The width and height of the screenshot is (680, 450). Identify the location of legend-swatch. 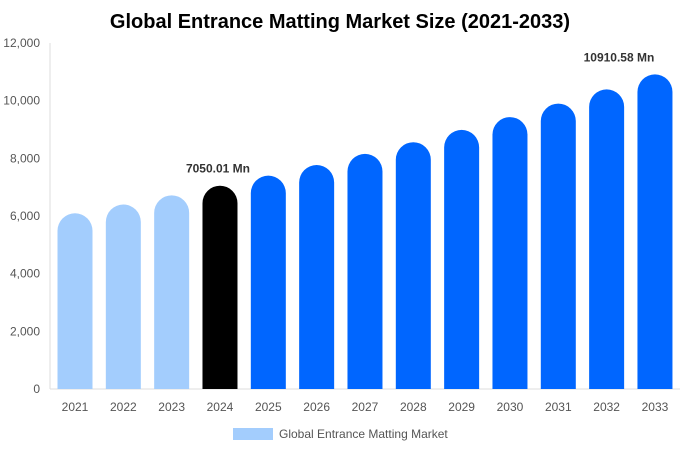
(253, 434).